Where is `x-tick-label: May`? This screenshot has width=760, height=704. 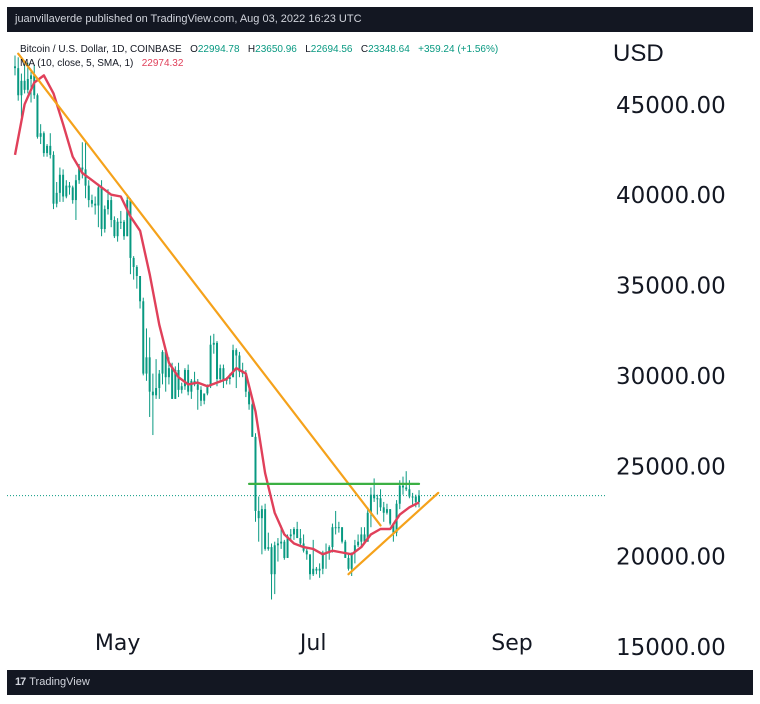 x-tick-label: May is located at coordinates (117, 643).